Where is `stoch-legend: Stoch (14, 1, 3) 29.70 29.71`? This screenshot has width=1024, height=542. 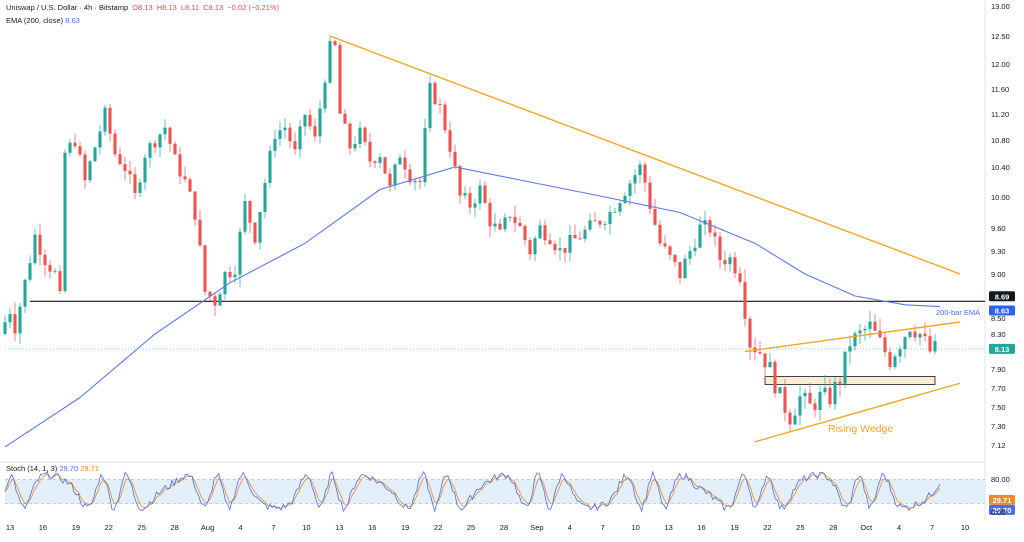
stoch-legend: Stoch (14, 1, 3) 29.70 29.71 is located at coordinates (52, 468).